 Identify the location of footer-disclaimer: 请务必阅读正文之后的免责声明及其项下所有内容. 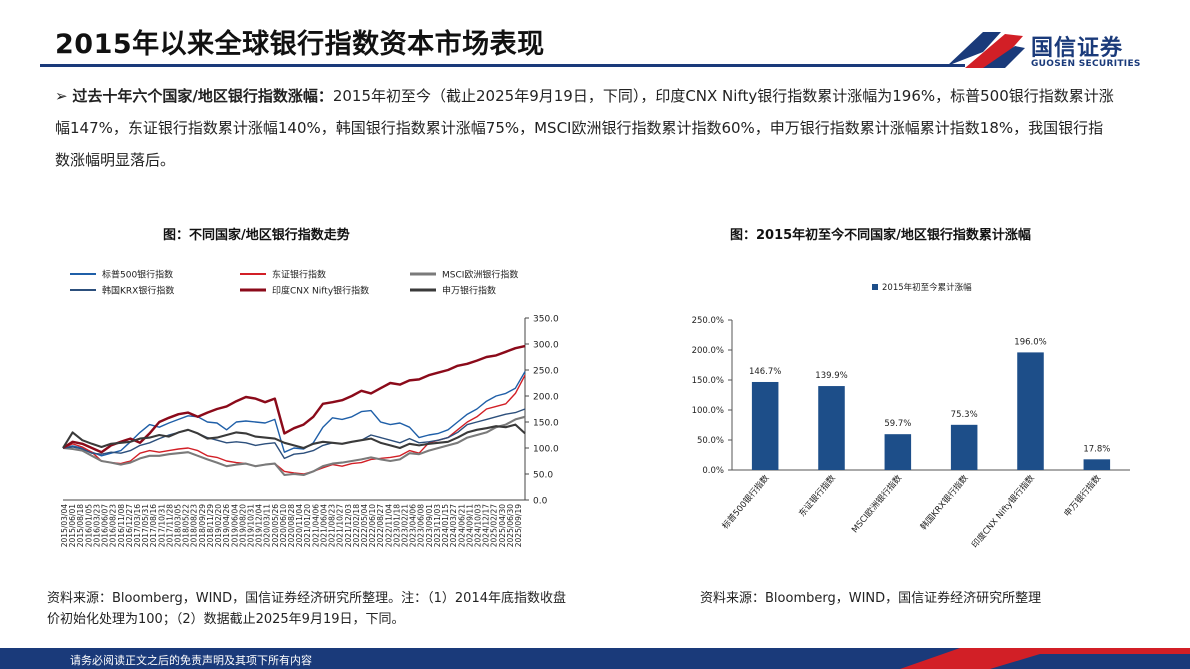
(191, 660).